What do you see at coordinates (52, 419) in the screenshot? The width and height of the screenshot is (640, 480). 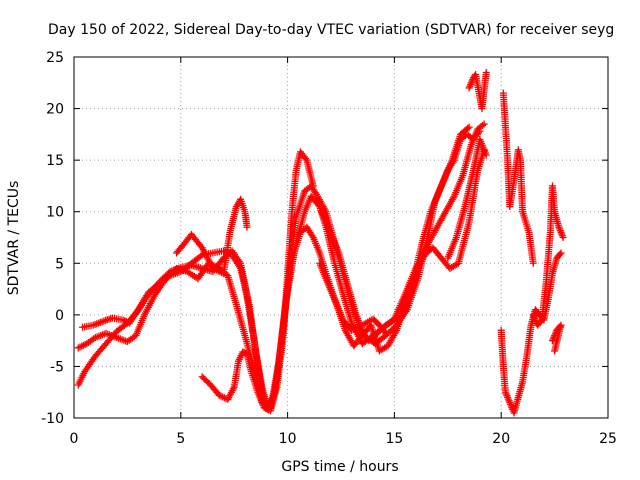 I see `y-tick-label: -10` at bounding box center [52, 419].